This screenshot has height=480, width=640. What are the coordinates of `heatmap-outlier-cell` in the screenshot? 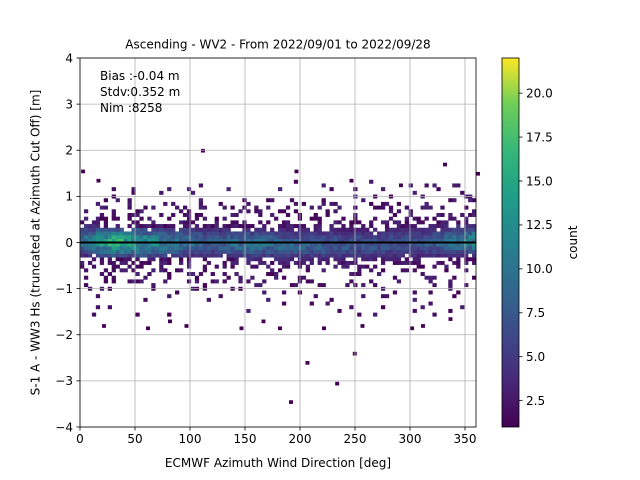 It's located at (170, 321).